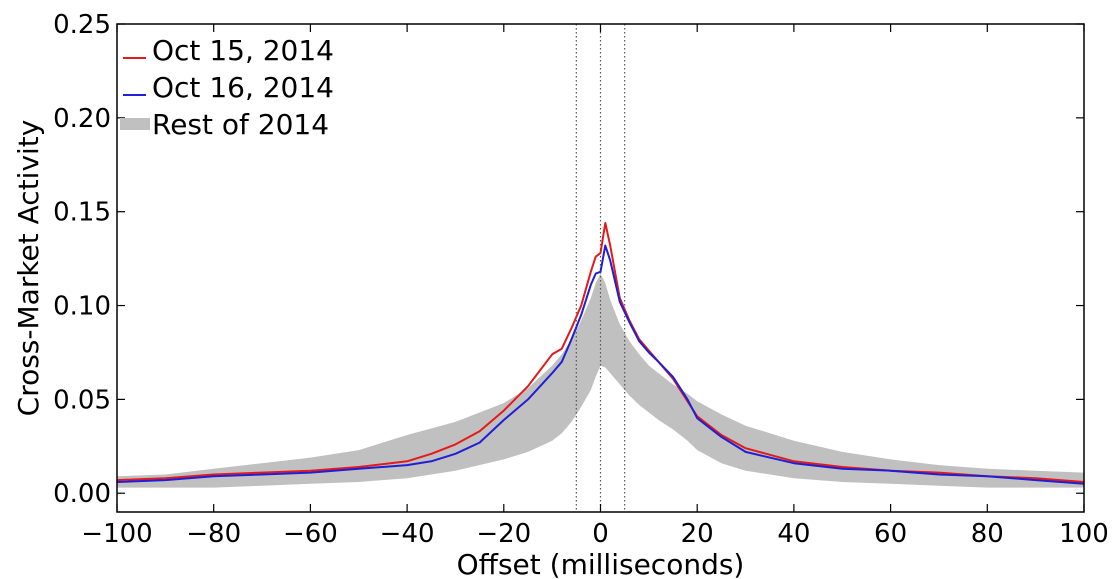 This screenshot has width=1118, height=579. I want to click on x-tick-label: −80, so click(213, 534).